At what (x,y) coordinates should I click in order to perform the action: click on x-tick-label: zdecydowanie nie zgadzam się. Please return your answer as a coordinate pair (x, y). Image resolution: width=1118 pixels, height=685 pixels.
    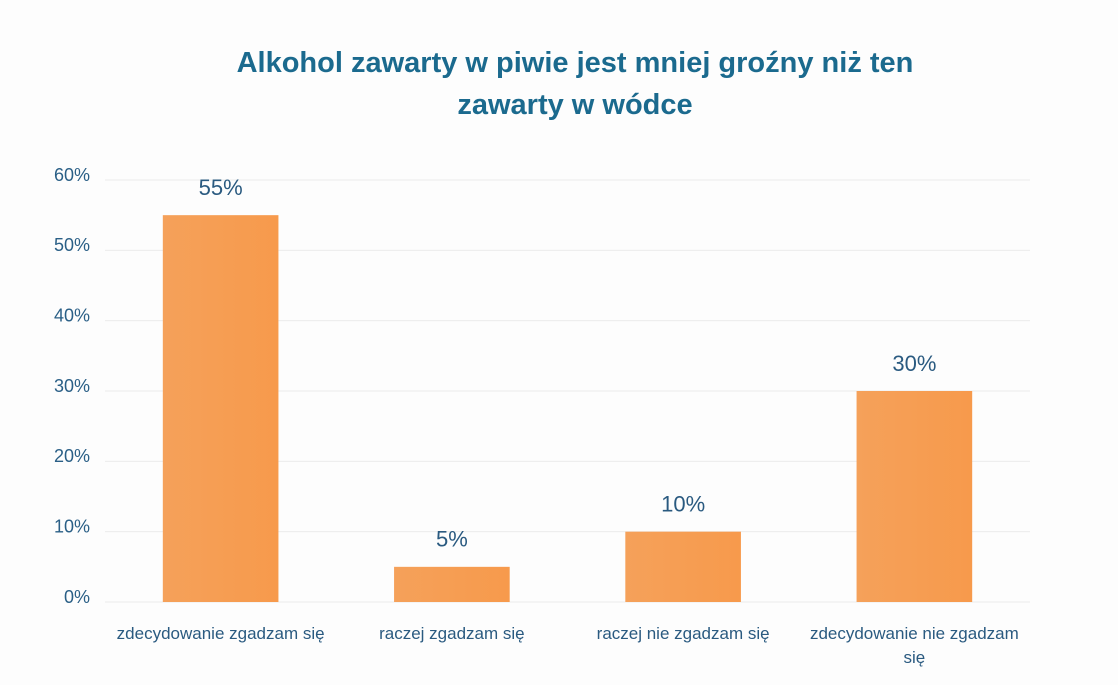
    Looking at the image, I should click on (914, 645).